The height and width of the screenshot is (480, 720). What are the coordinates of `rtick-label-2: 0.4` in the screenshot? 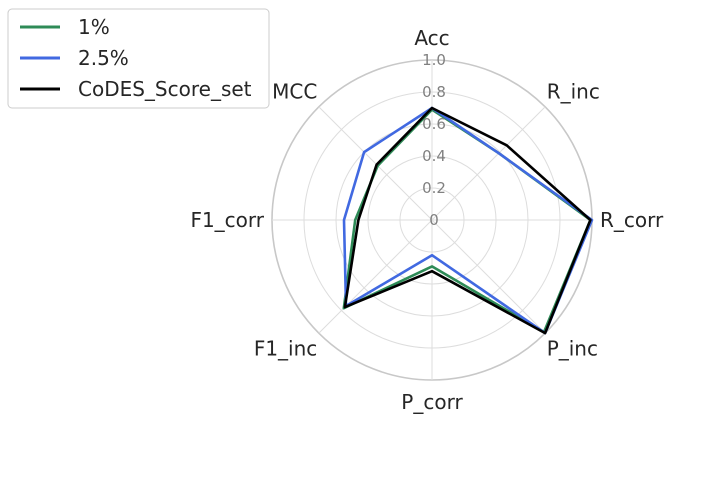 It's located at (434, 156).